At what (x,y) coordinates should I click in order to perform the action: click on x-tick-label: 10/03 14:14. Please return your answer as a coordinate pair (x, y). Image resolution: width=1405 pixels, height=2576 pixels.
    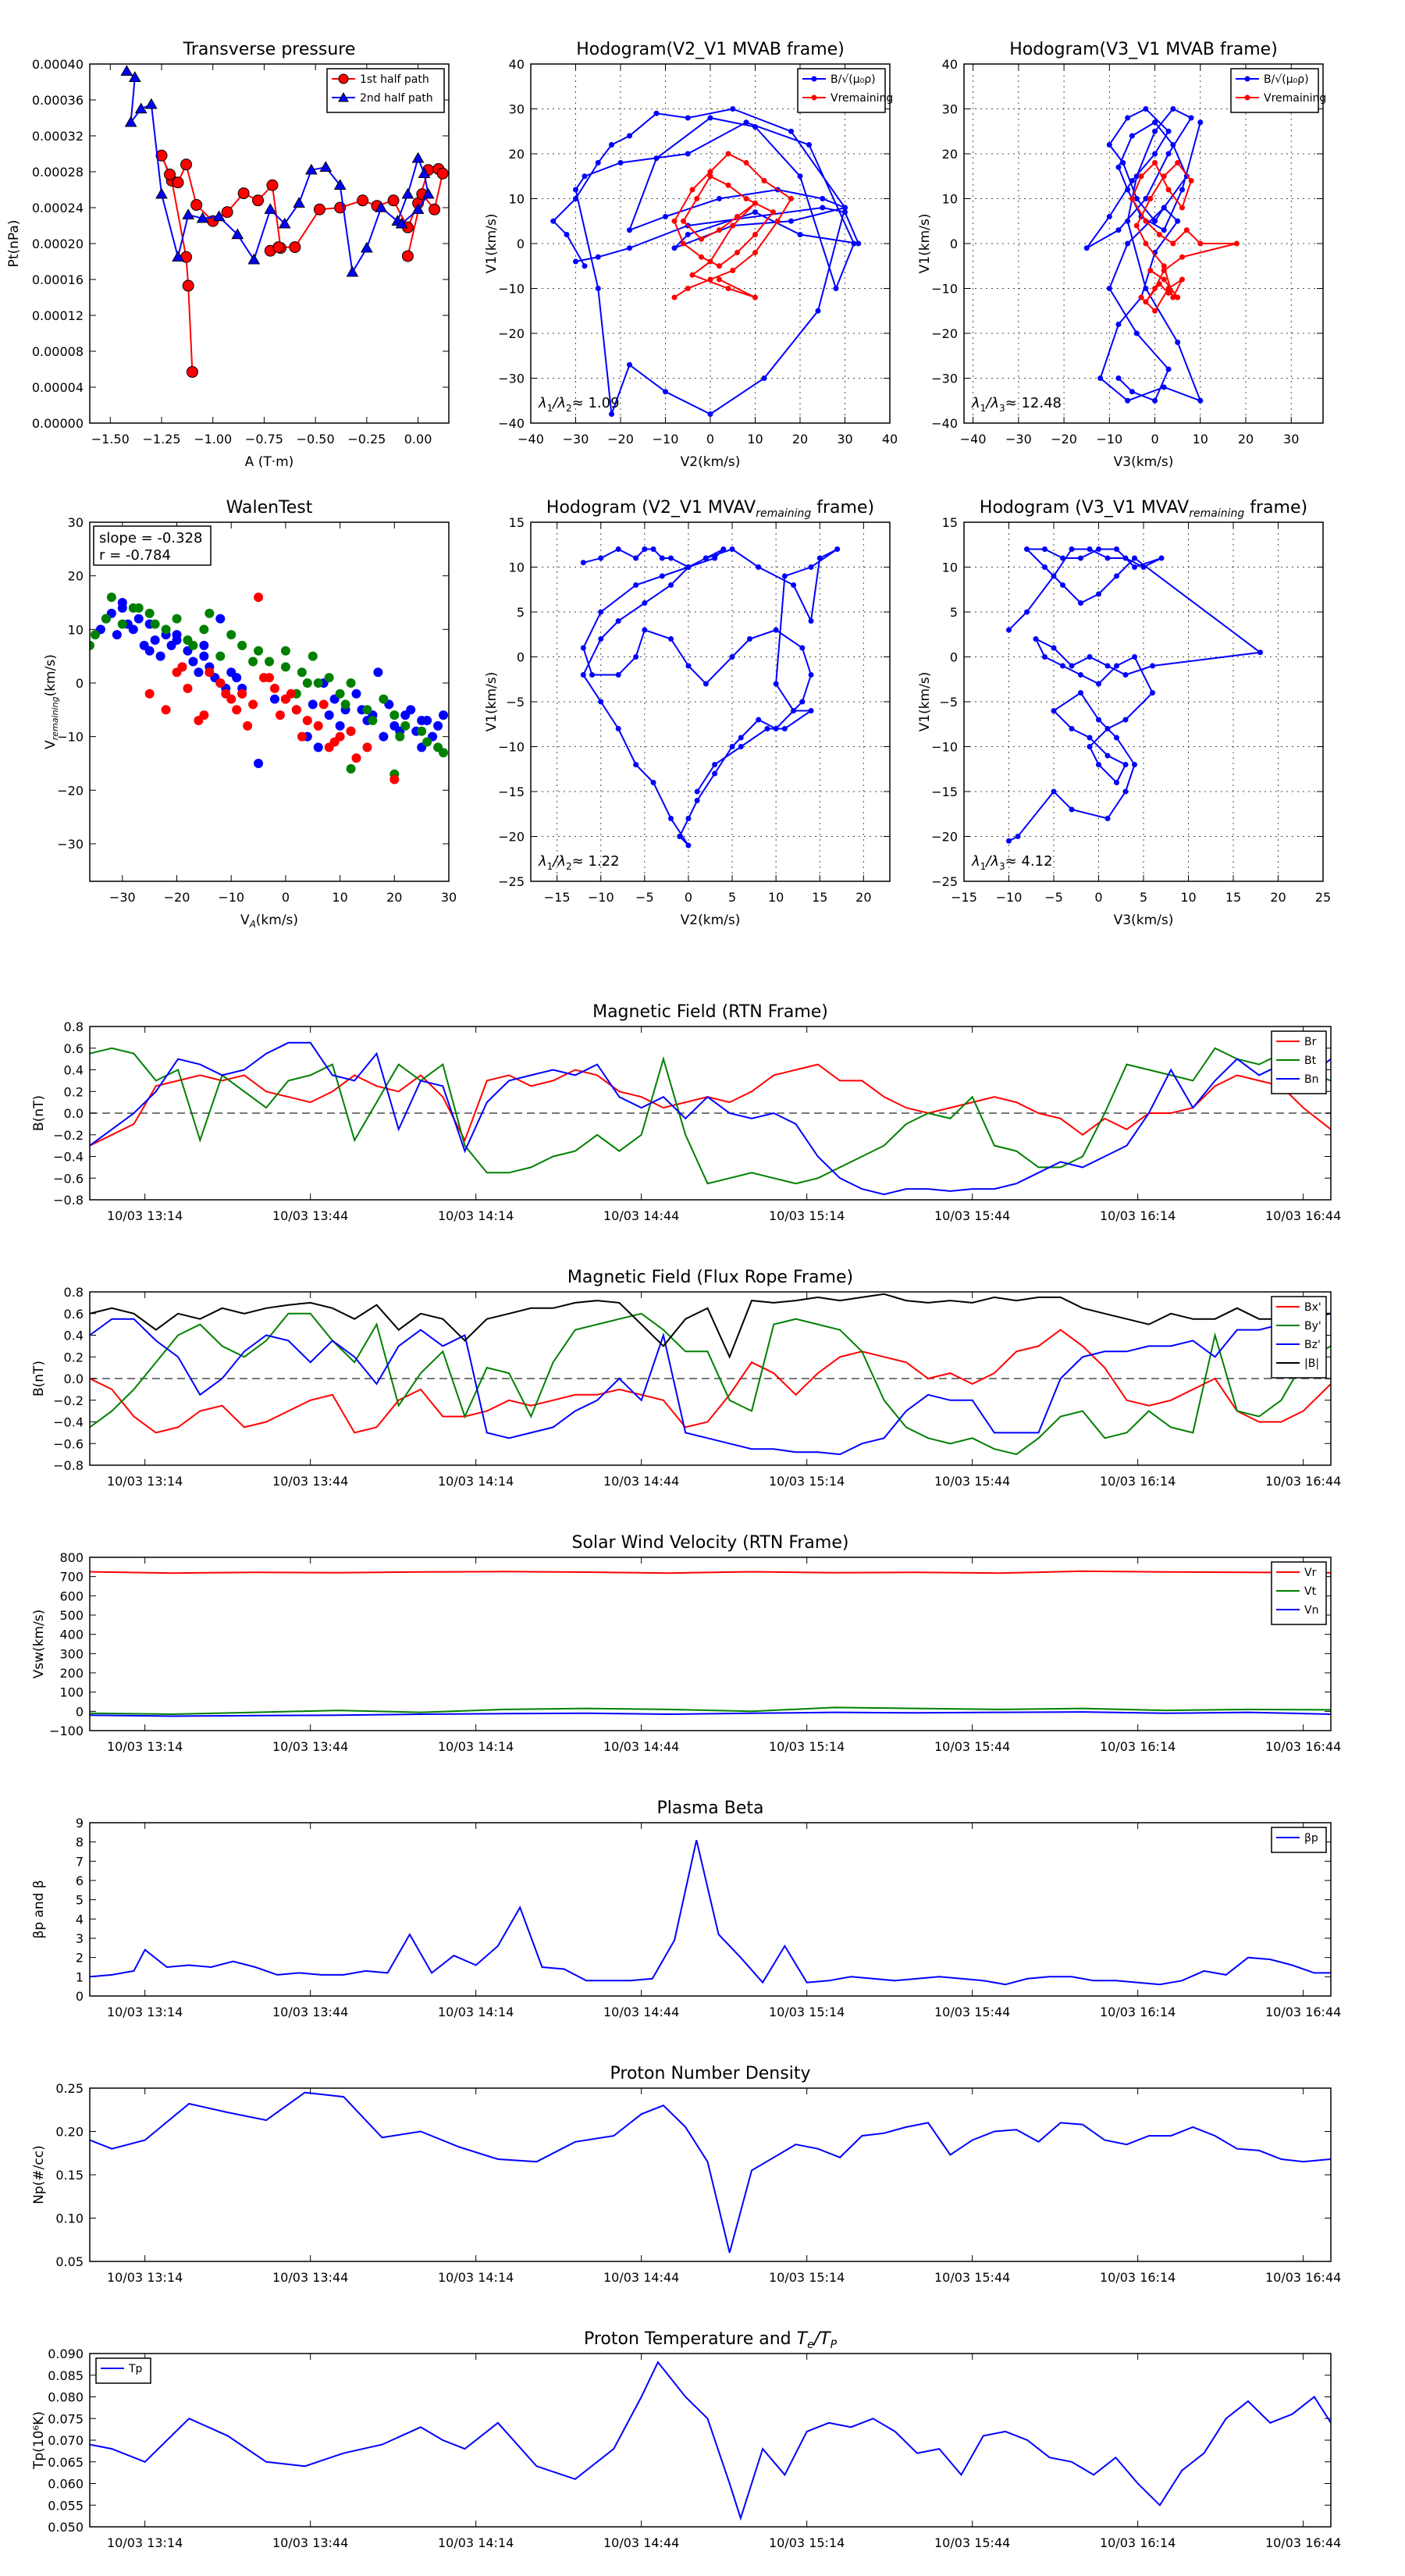
    Looking at the image, I should click on (476, 2542).